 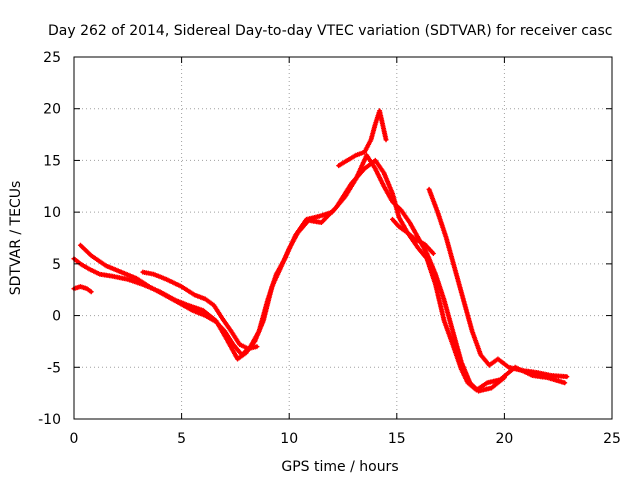 I want to click on y-tick-label: 15, so click(x=52, y=161).